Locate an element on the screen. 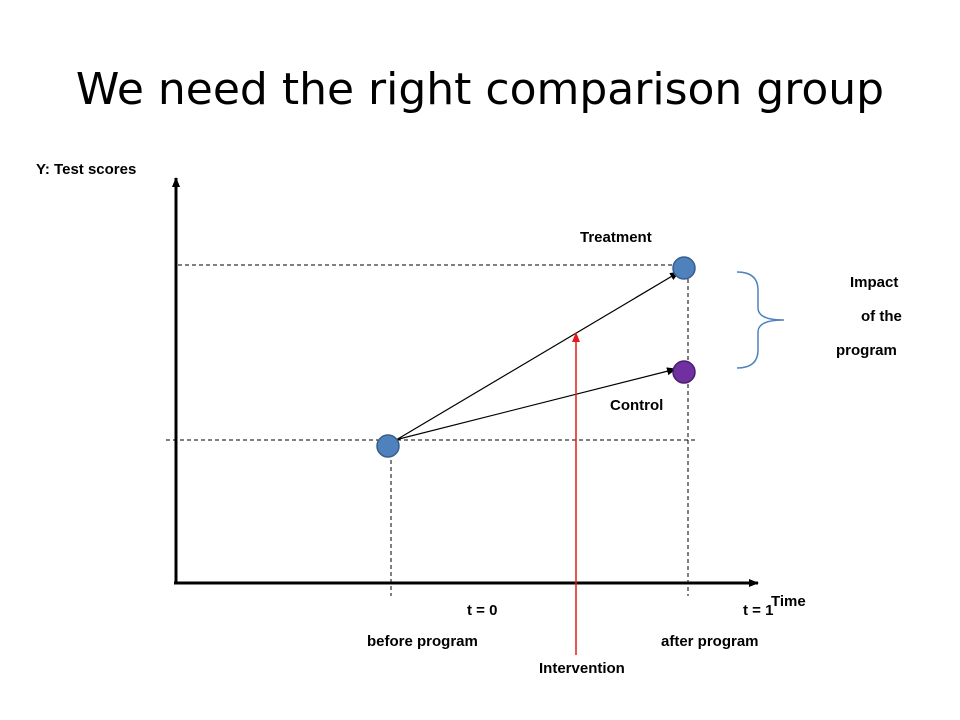  treatment-arrow is located at coordinates (535, 357).